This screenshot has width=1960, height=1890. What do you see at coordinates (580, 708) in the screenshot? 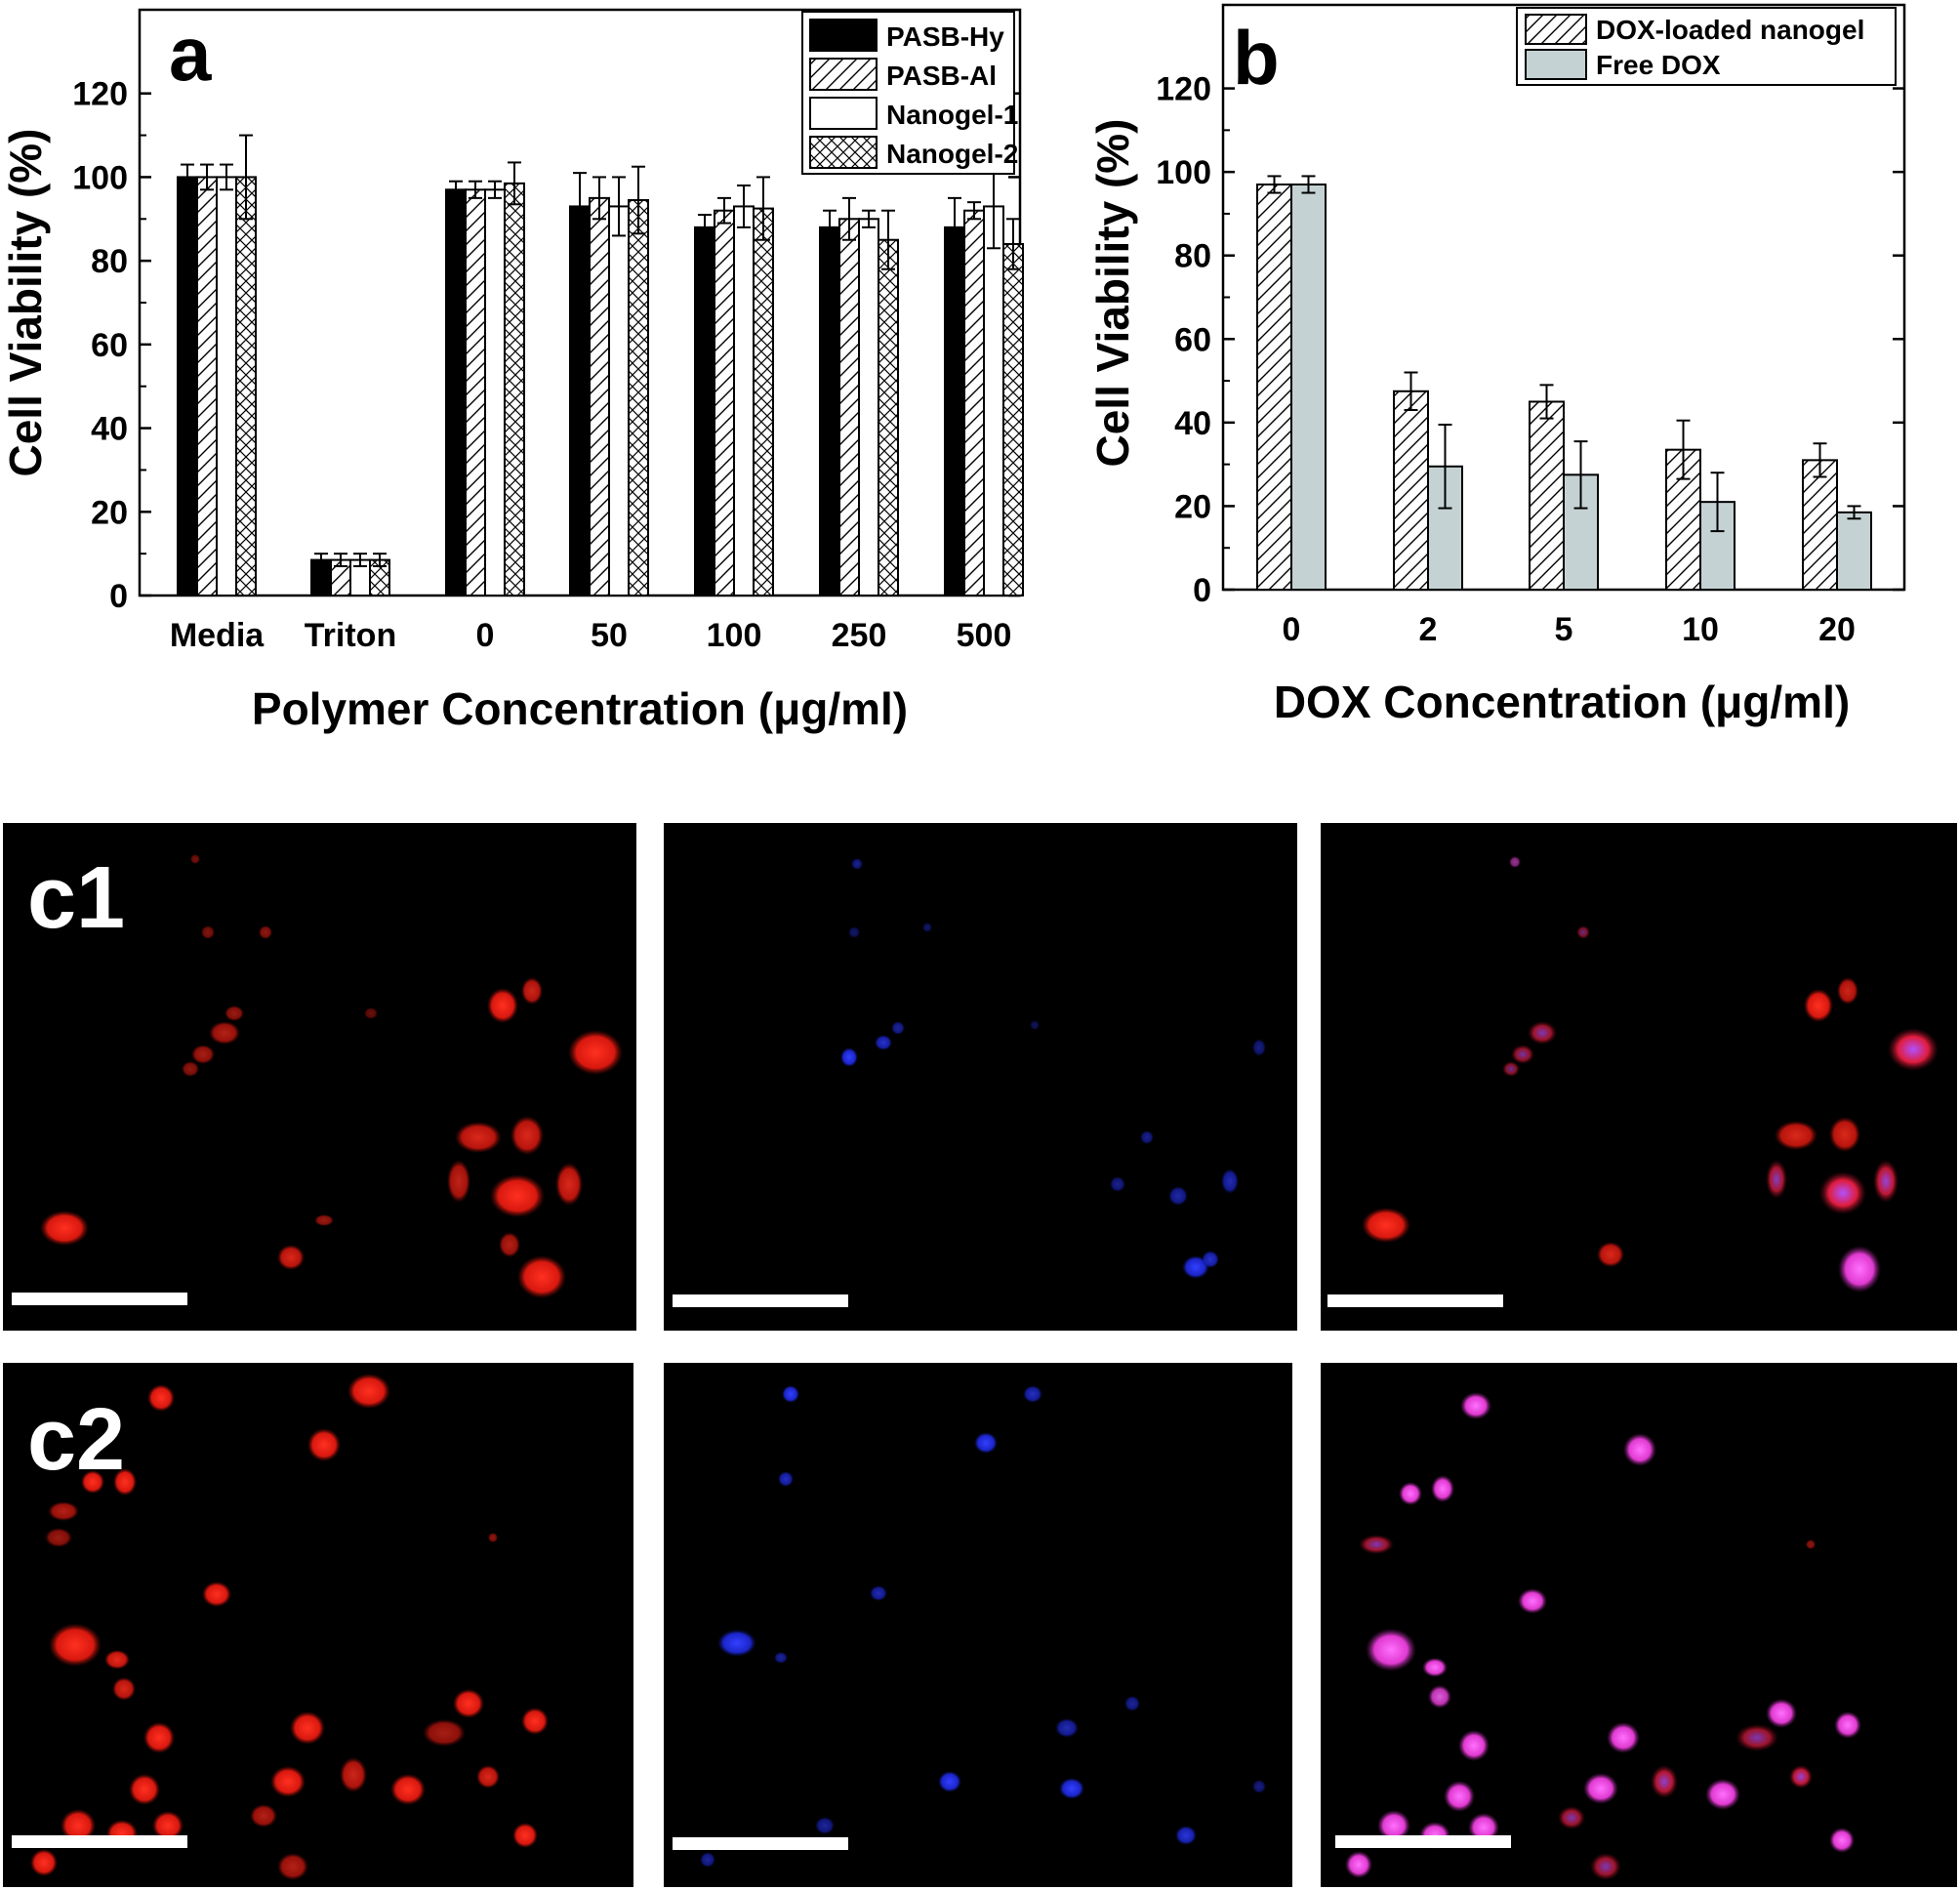
I see `x-axis-label-a: Polymer Concentration (μg/ml)` at bounding box center [580, 708].